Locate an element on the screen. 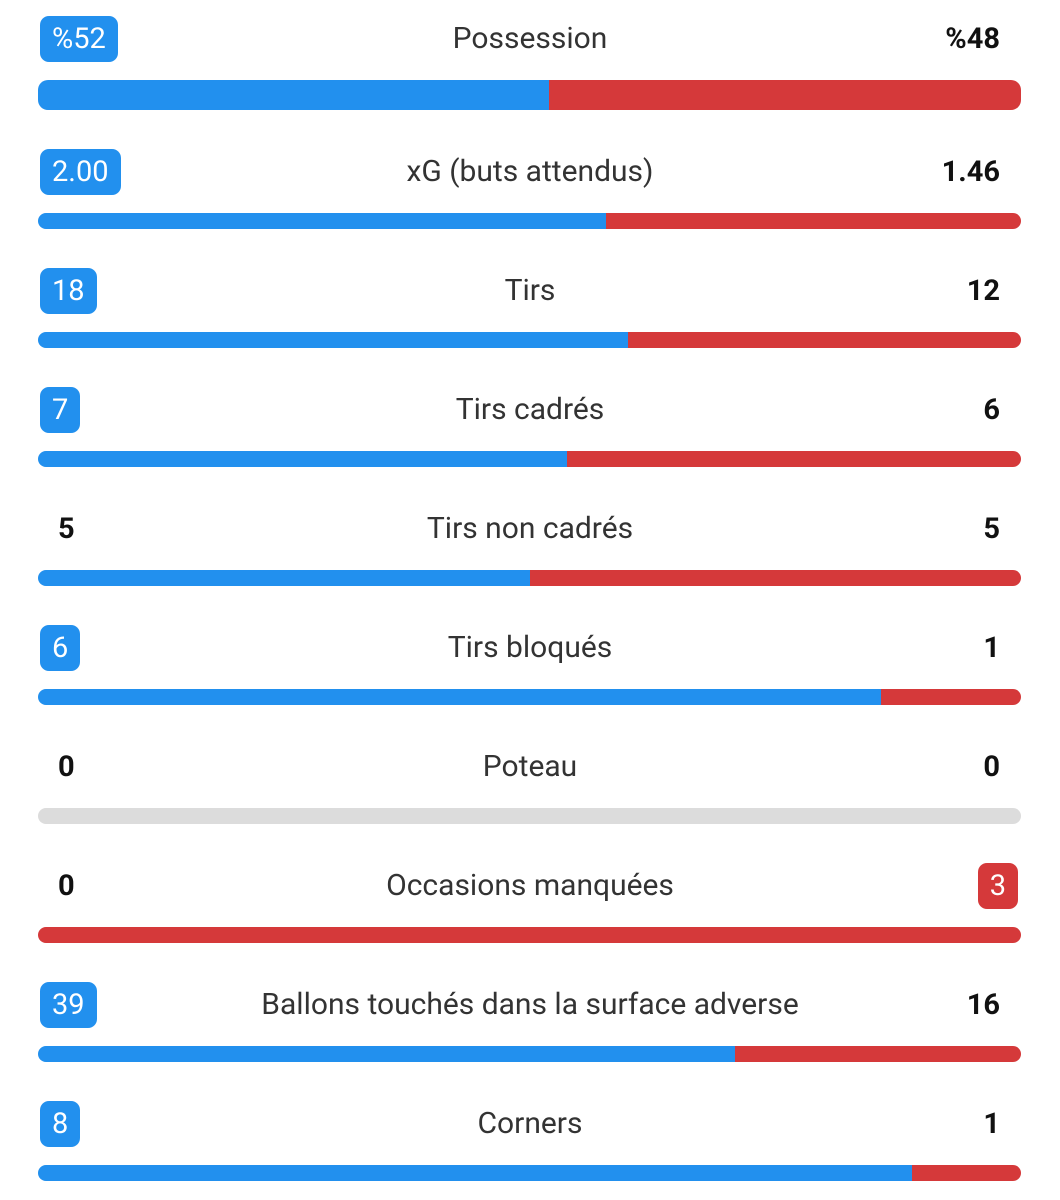 This screenshot has width=1060, height=1200. stat-label: Tirs bloqués is located at coordinates (530, 647).